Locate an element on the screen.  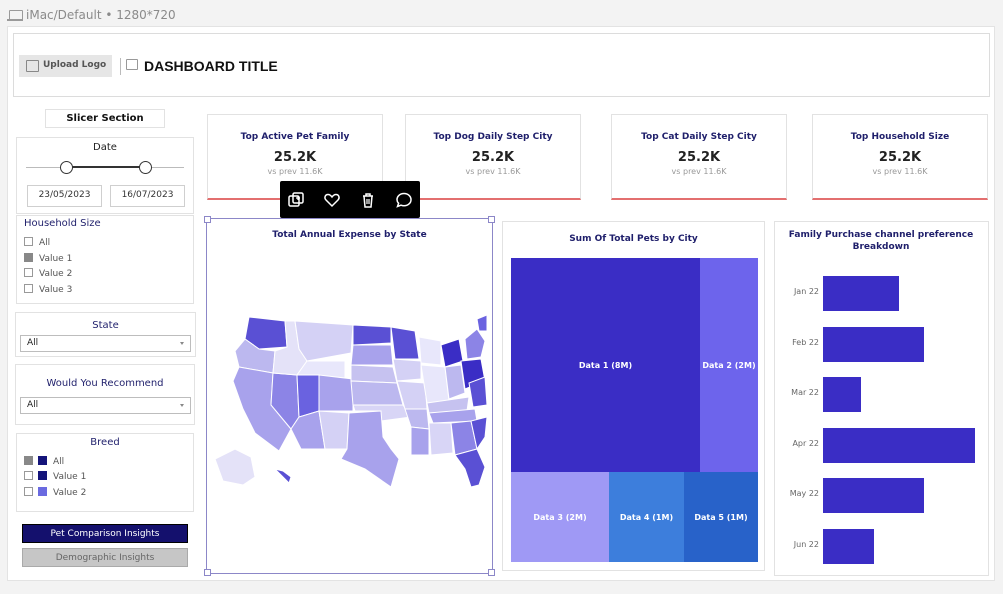
bar-category-label: May 22 is located at coordinates (804, 493).